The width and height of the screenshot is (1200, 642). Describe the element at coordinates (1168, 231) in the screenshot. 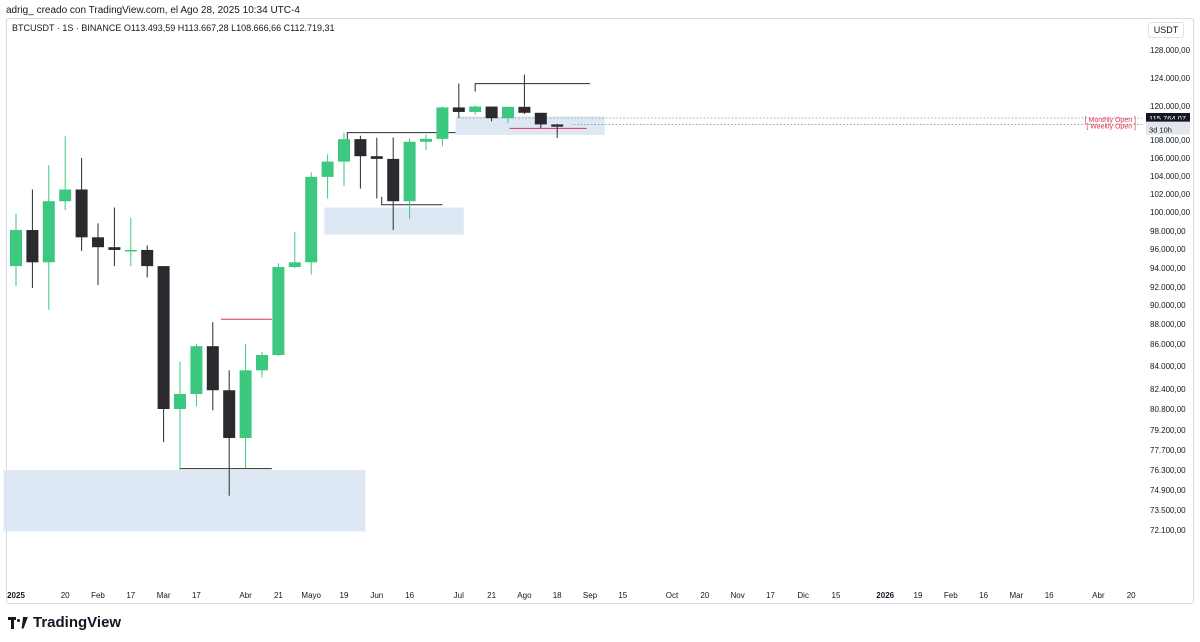

I see `y-tick-label: 98.000,00` at that location.